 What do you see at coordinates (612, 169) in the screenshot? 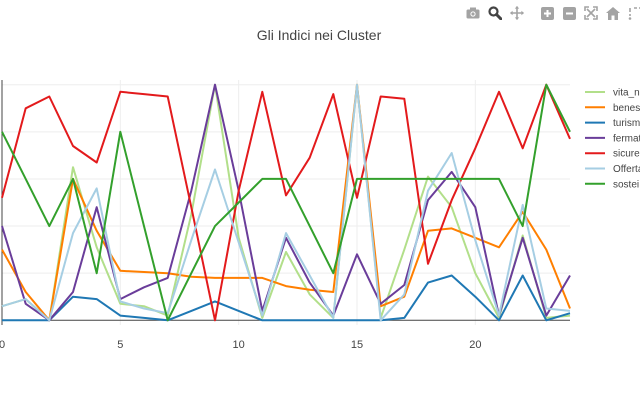
I see `legend-item-Offerta: Offerta` at bounding box center [612, 169].